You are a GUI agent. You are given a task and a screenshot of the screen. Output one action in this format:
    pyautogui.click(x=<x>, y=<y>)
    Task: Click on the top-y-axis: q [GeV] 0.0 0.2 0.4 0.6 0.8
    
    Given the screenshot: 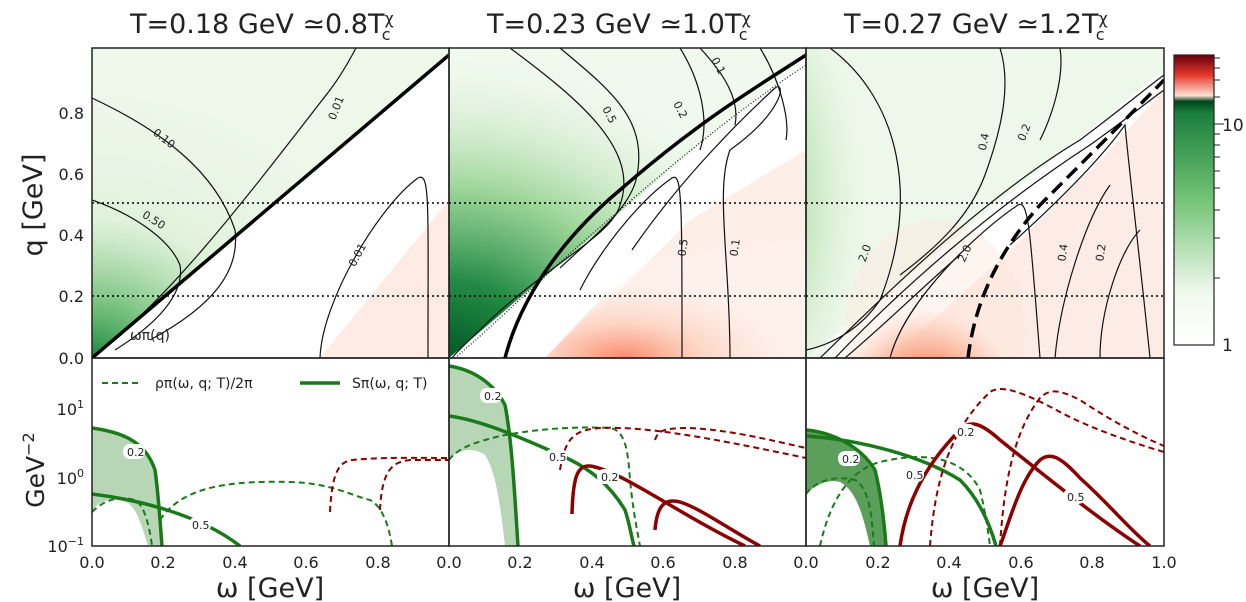 What is the action you would take?
    pyautogui.click(x=51, y=236)
    